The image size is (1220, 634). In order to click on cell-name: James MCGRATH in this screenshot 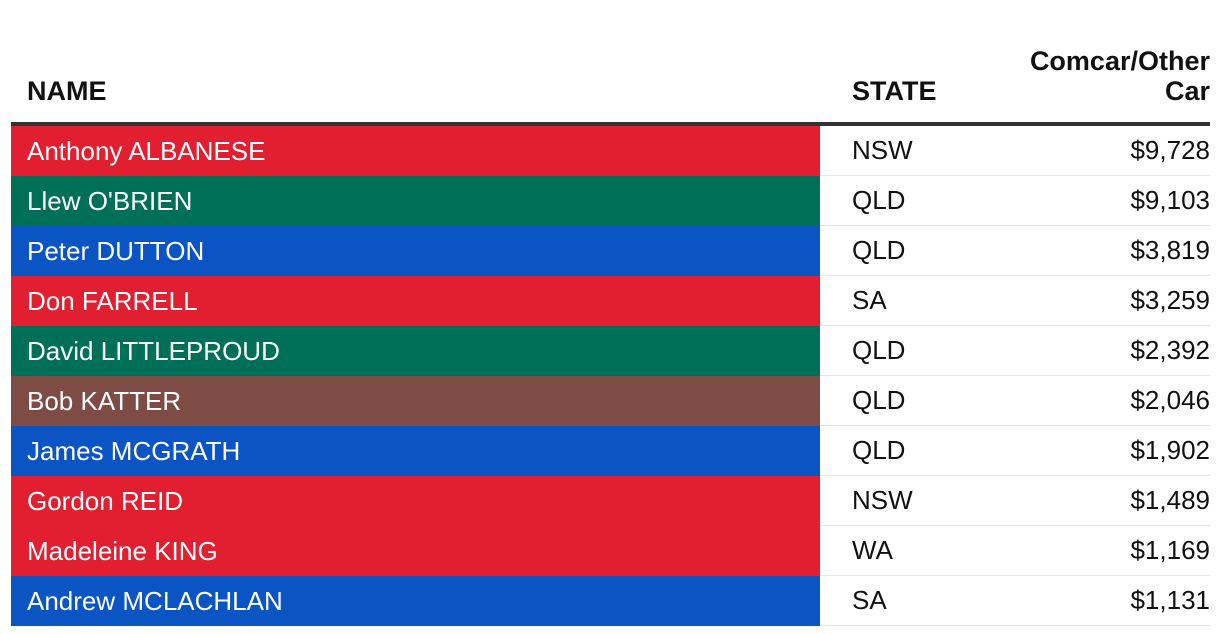, I will do `click(415, 451)`.